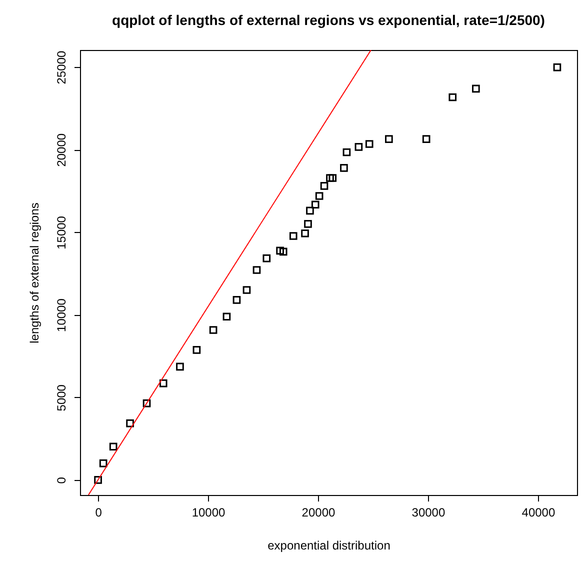 The width and height of the screenshot is (586, 566). Describe the element at coordinates (61, 150) in the screenshot. I see `y-tick-label: 20000` at that location.